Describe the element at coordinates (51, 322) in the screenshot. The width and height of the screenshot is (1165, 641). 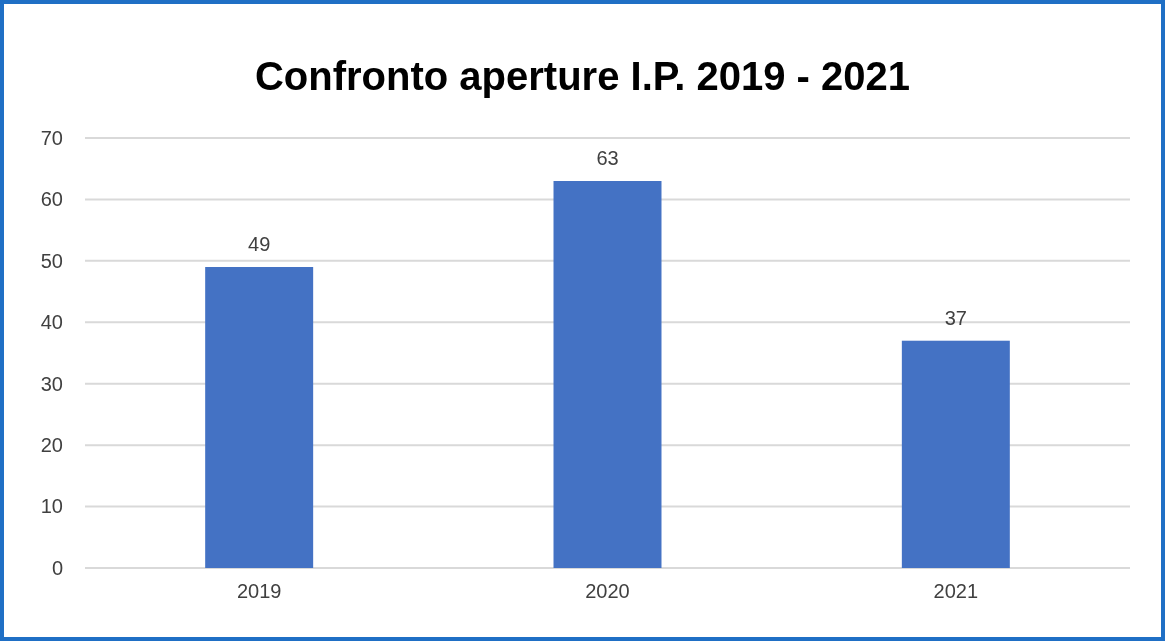
I see `y-tick-label: 40` at that location.